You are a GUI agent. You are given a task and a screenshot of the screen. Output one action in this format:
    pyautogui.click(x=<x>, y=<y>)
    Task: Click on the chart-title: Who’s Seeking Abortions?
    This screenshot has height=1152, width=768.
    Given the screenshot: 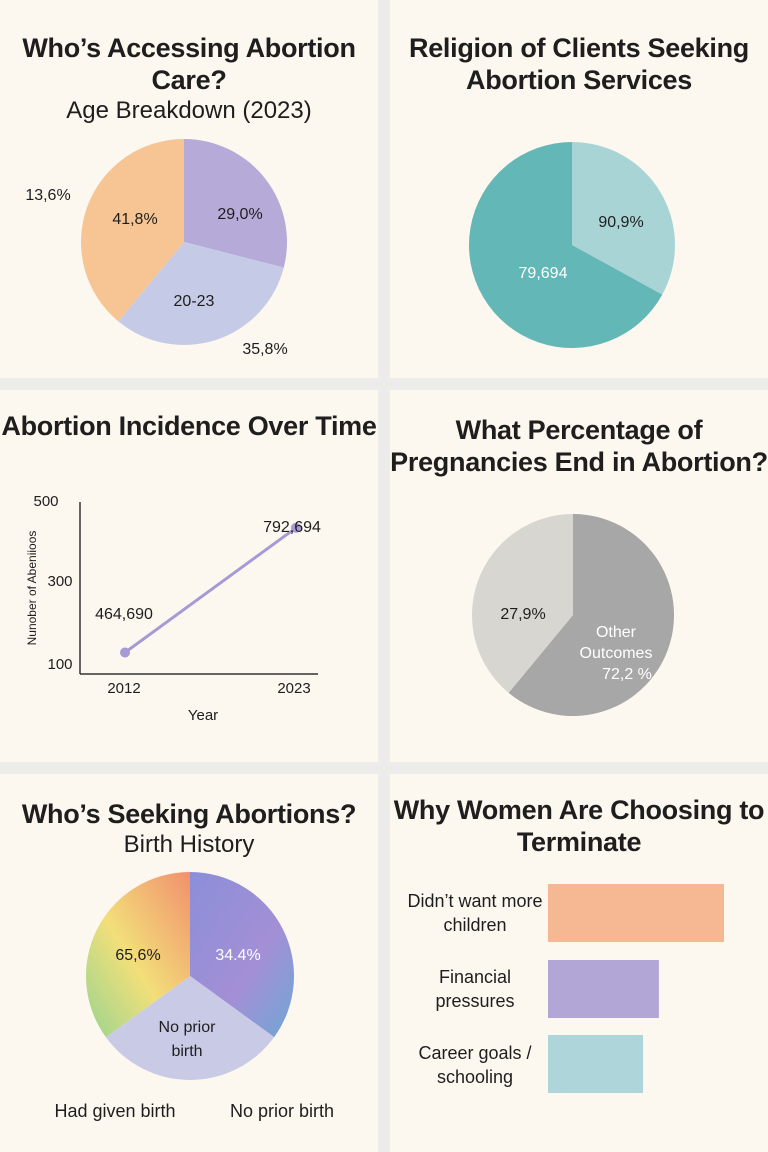 What is the action you would take?
    pyautogui.click(x=189, y=814)
    